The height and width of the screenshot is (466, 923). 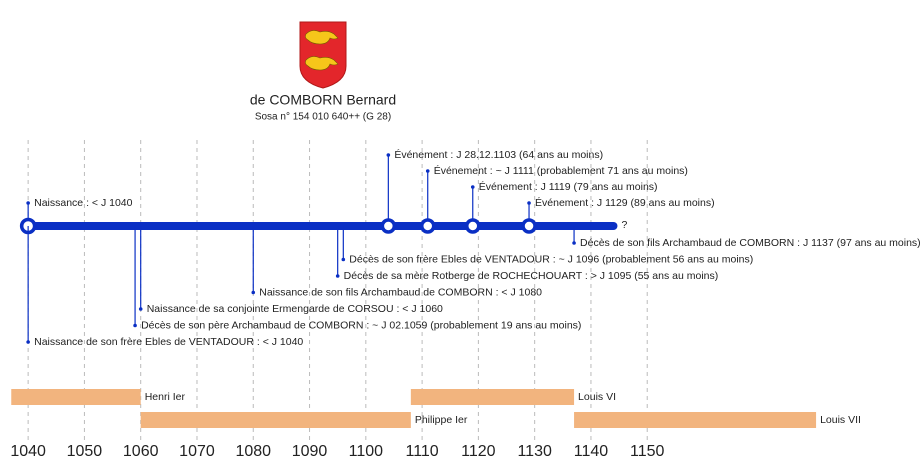 I want to click on person-name: de COMBORN Bernard, so click(x=323, y=100).